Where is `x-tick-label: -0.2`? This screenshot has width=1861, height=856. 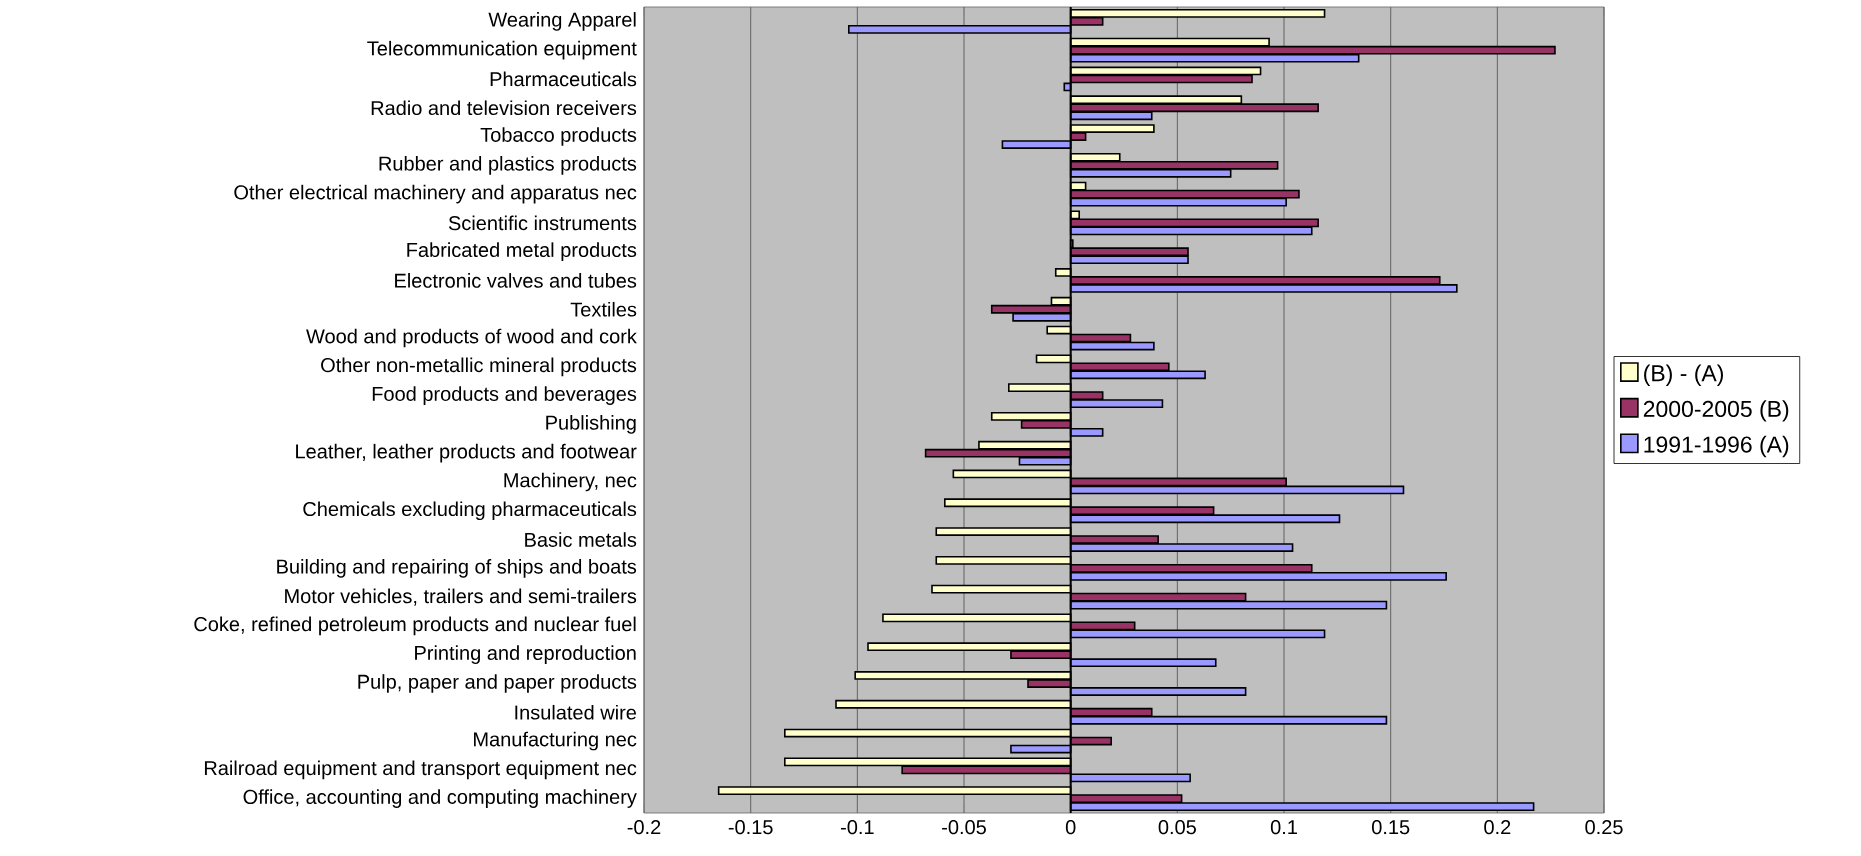 x-tick-label: -0.2 is located at coordinates (644, 827).